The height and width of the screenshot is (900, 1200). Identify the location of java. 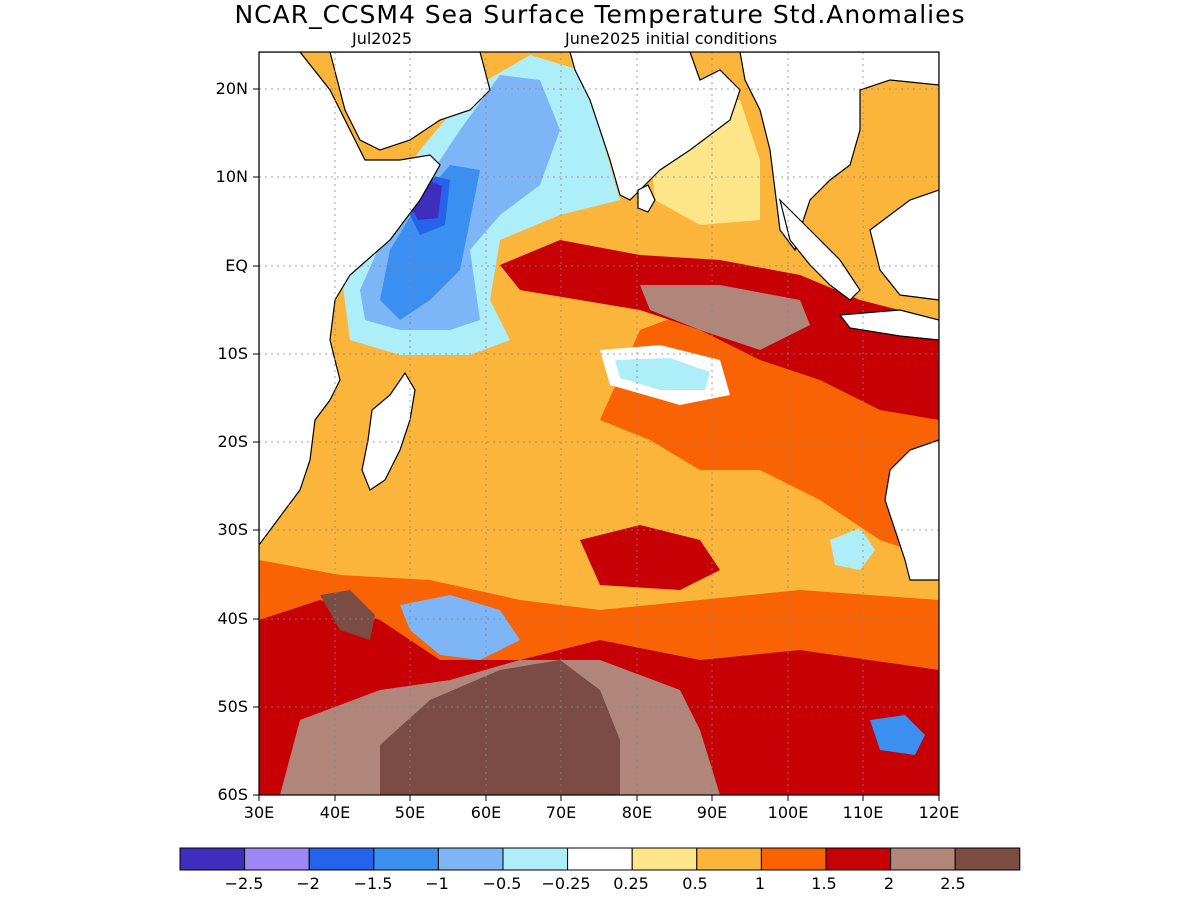
(888, 325).